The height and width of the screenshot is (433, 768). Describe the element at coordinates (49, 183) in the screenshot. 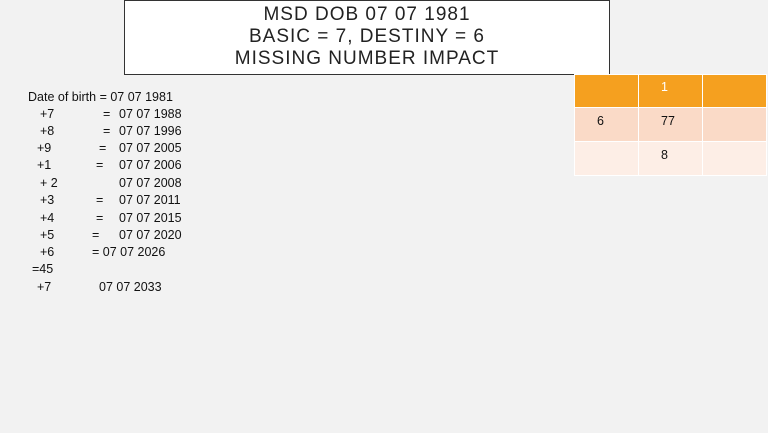

I see `text-line: + 2` at that location.